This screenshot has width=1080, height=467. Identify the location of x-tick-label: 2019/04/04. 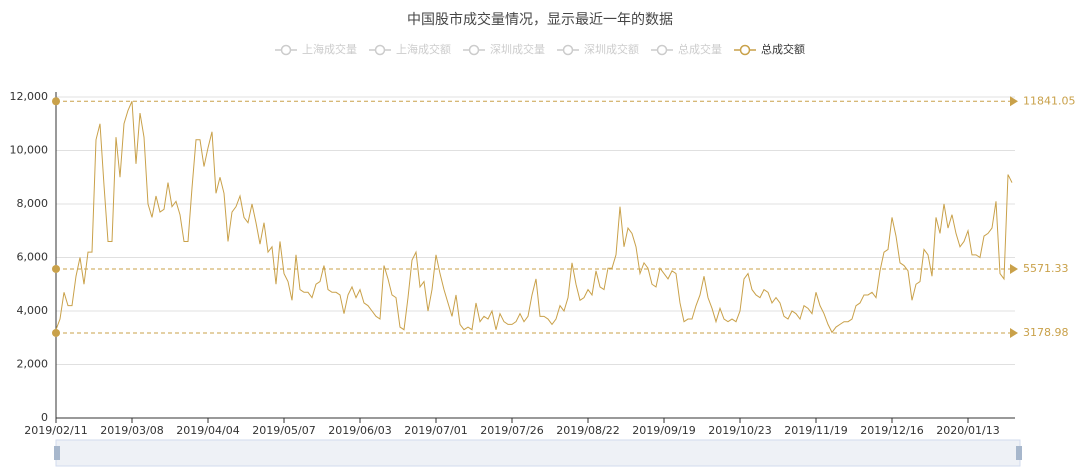
(207, 430).